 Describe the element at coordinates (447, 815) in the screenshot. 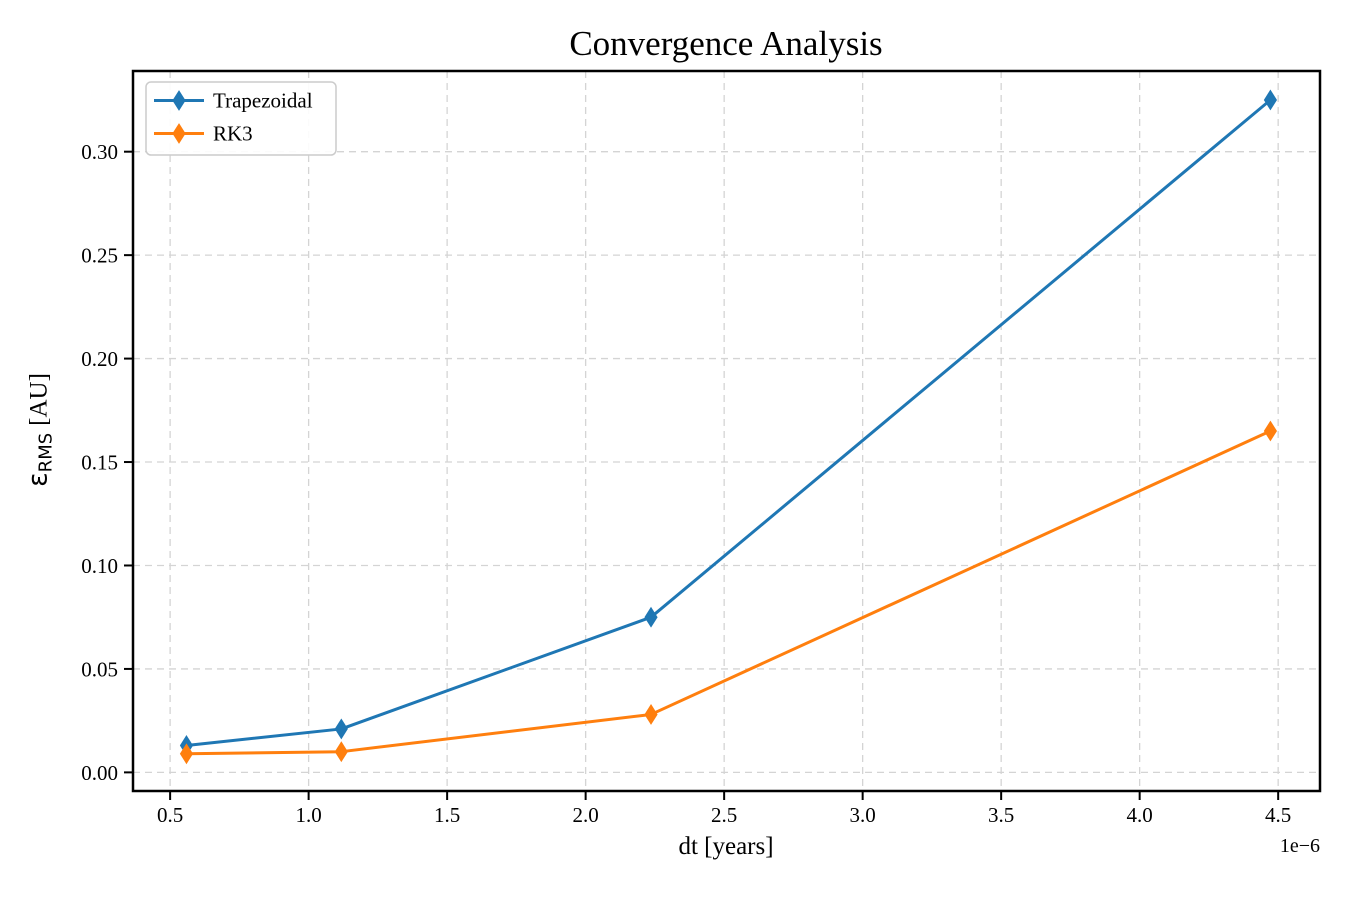

I see `x-tick-label: 1.5` at that location.